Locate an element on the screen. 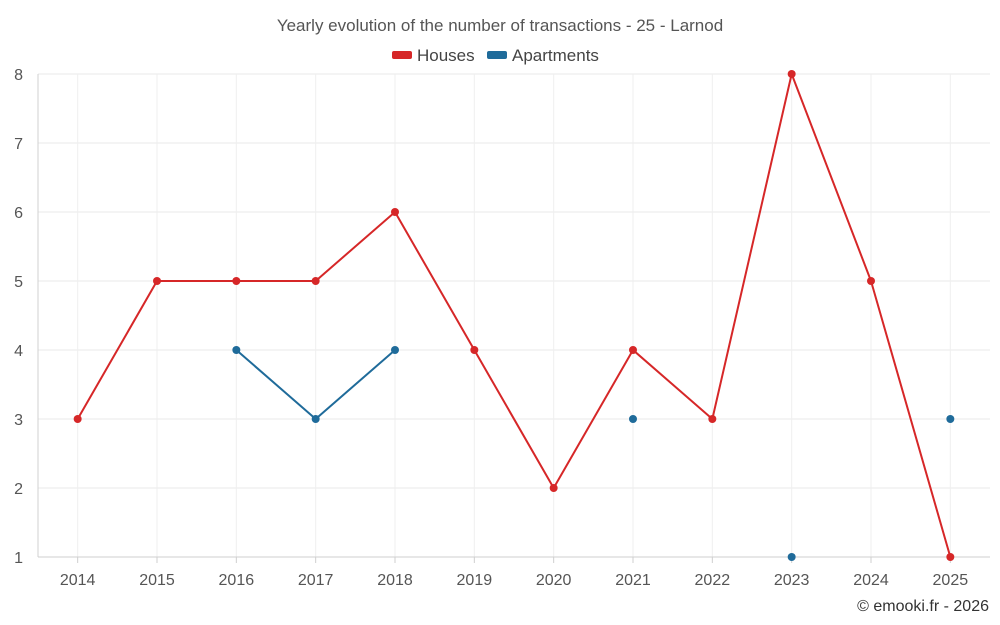 The height and width of the screenshot is (625, 1000). data-point-houses-2019 is located at coordinates (474, 350).